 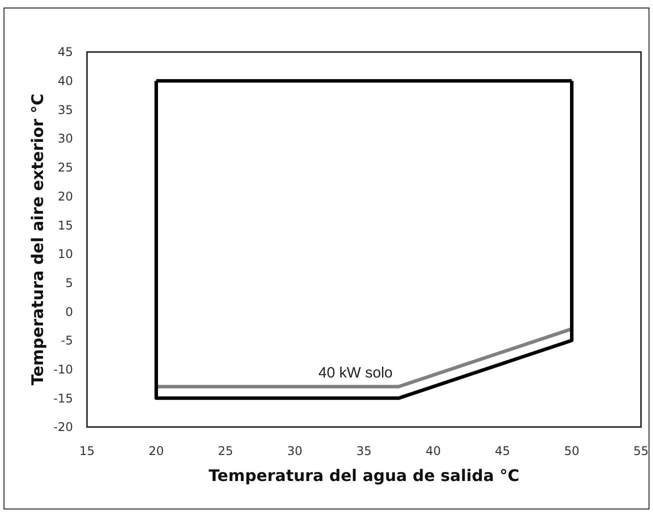 I want to click on x-tick-label: 35, so click(x=364, y=451).